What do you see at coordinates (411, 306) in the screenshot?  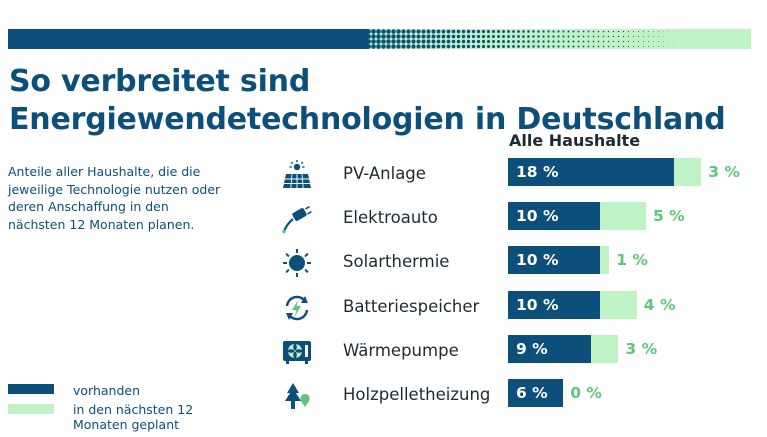 I see `category-label: Batteriespeicher` at bounding box center [411, 306].